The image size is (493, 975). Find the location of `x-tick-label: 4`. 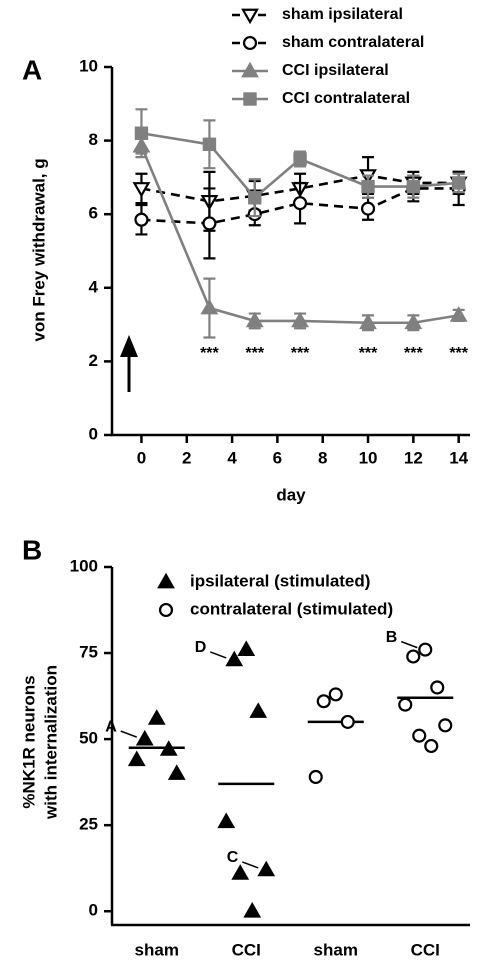

x-tick-label: 4 is located at coordinates (232, 457).